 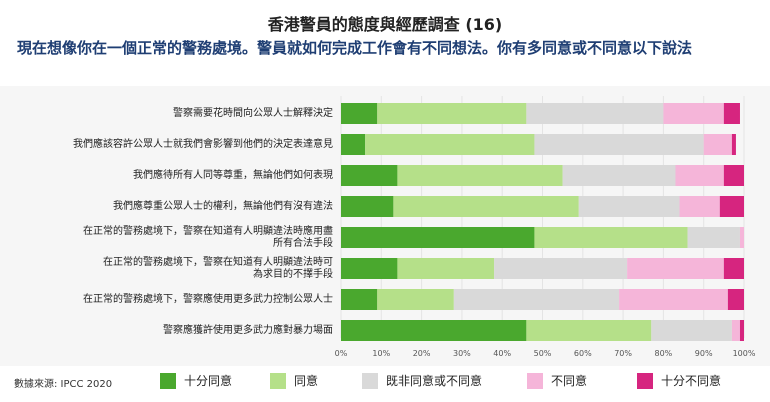 I want to click on category-label-line: 在正常的警務處境下，警察應使用更多武力控制公眾人士, so click(x=208, y=299).